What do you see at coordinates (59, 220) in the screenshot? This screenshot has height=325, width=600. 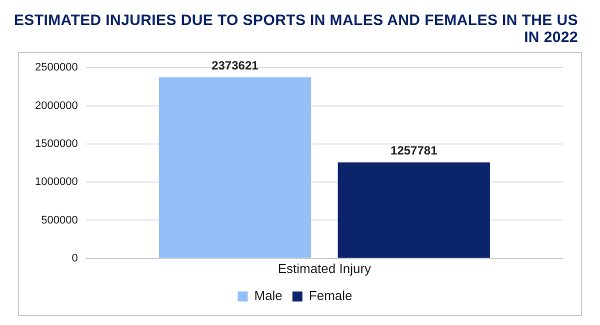 I see `y-tick-label: 500000` at bounding box center [59, 220].